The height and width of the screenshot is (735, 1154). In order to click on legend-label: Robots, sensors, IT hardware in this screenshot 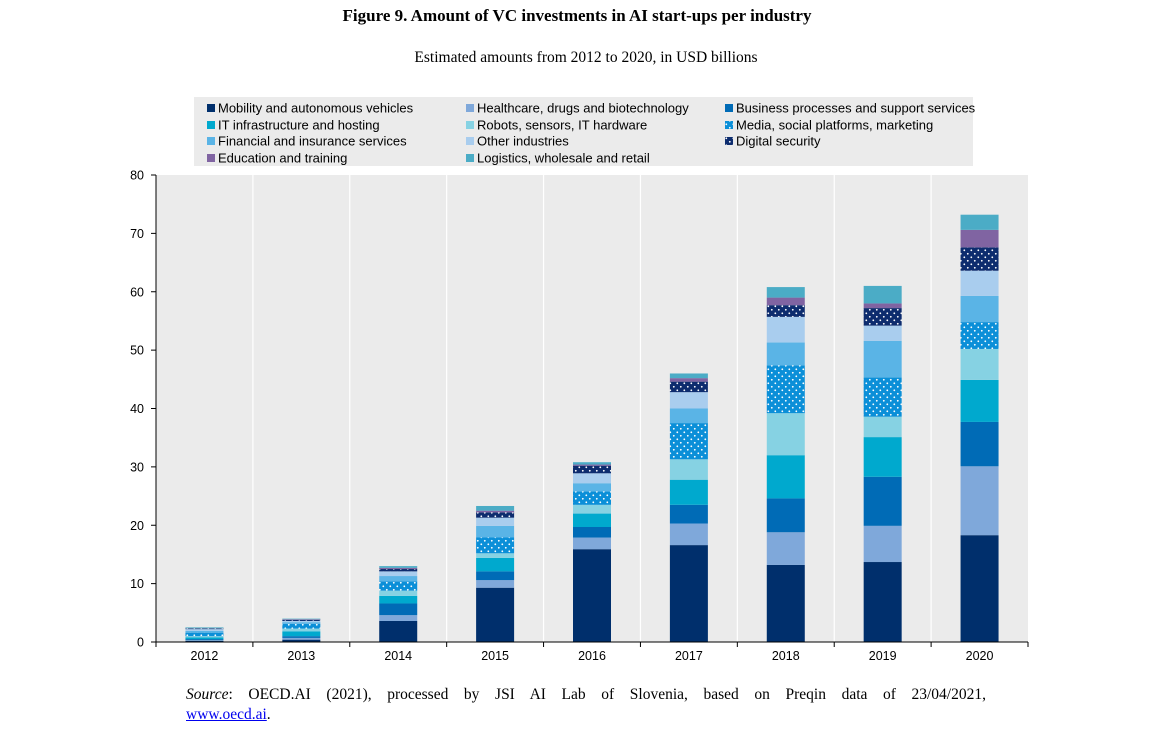, I will do `click(562, 125)`.